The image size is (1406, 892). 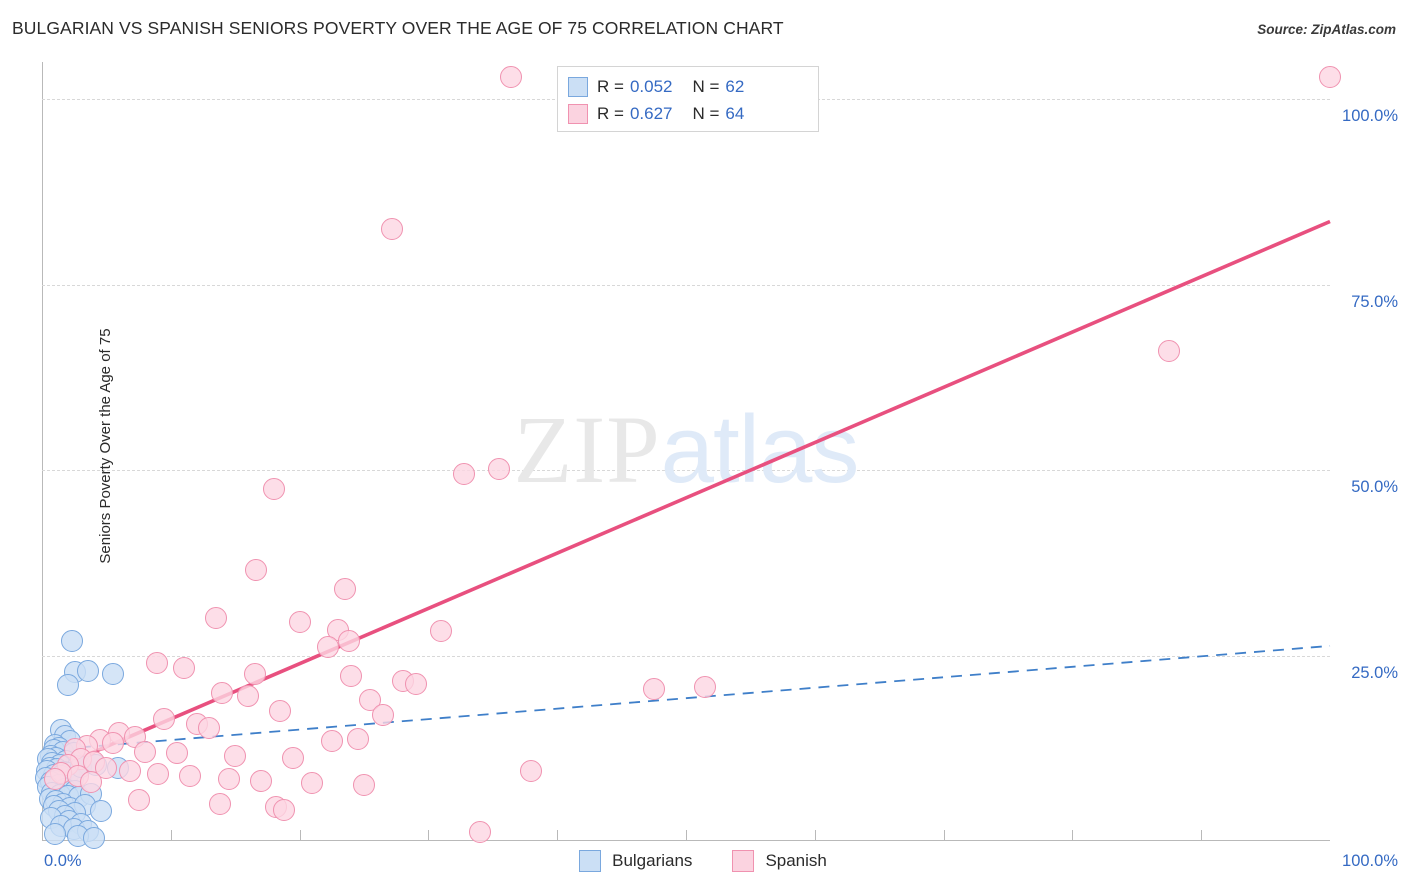 I want to click on series-swatch-spanish, so click(x=743, y=861).